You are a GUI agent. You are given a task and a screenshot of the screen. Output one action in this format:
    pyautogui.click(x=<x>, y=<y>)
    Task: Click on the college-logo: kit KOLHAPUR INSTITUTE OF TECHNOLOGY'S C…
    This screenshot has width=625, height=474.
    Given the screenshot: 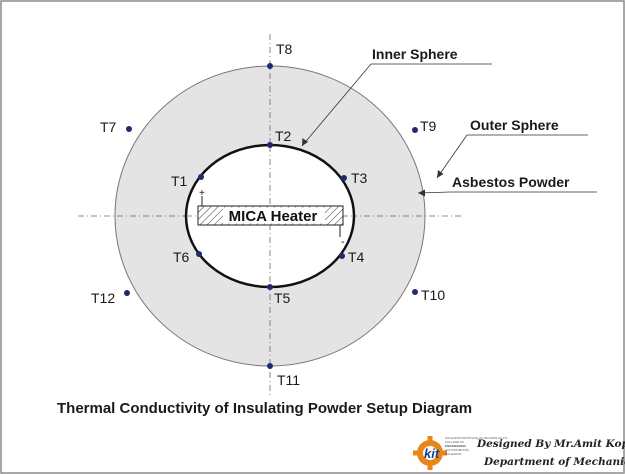 What is the action you would take?
    pyautogui.click(x=460, y=453)
    